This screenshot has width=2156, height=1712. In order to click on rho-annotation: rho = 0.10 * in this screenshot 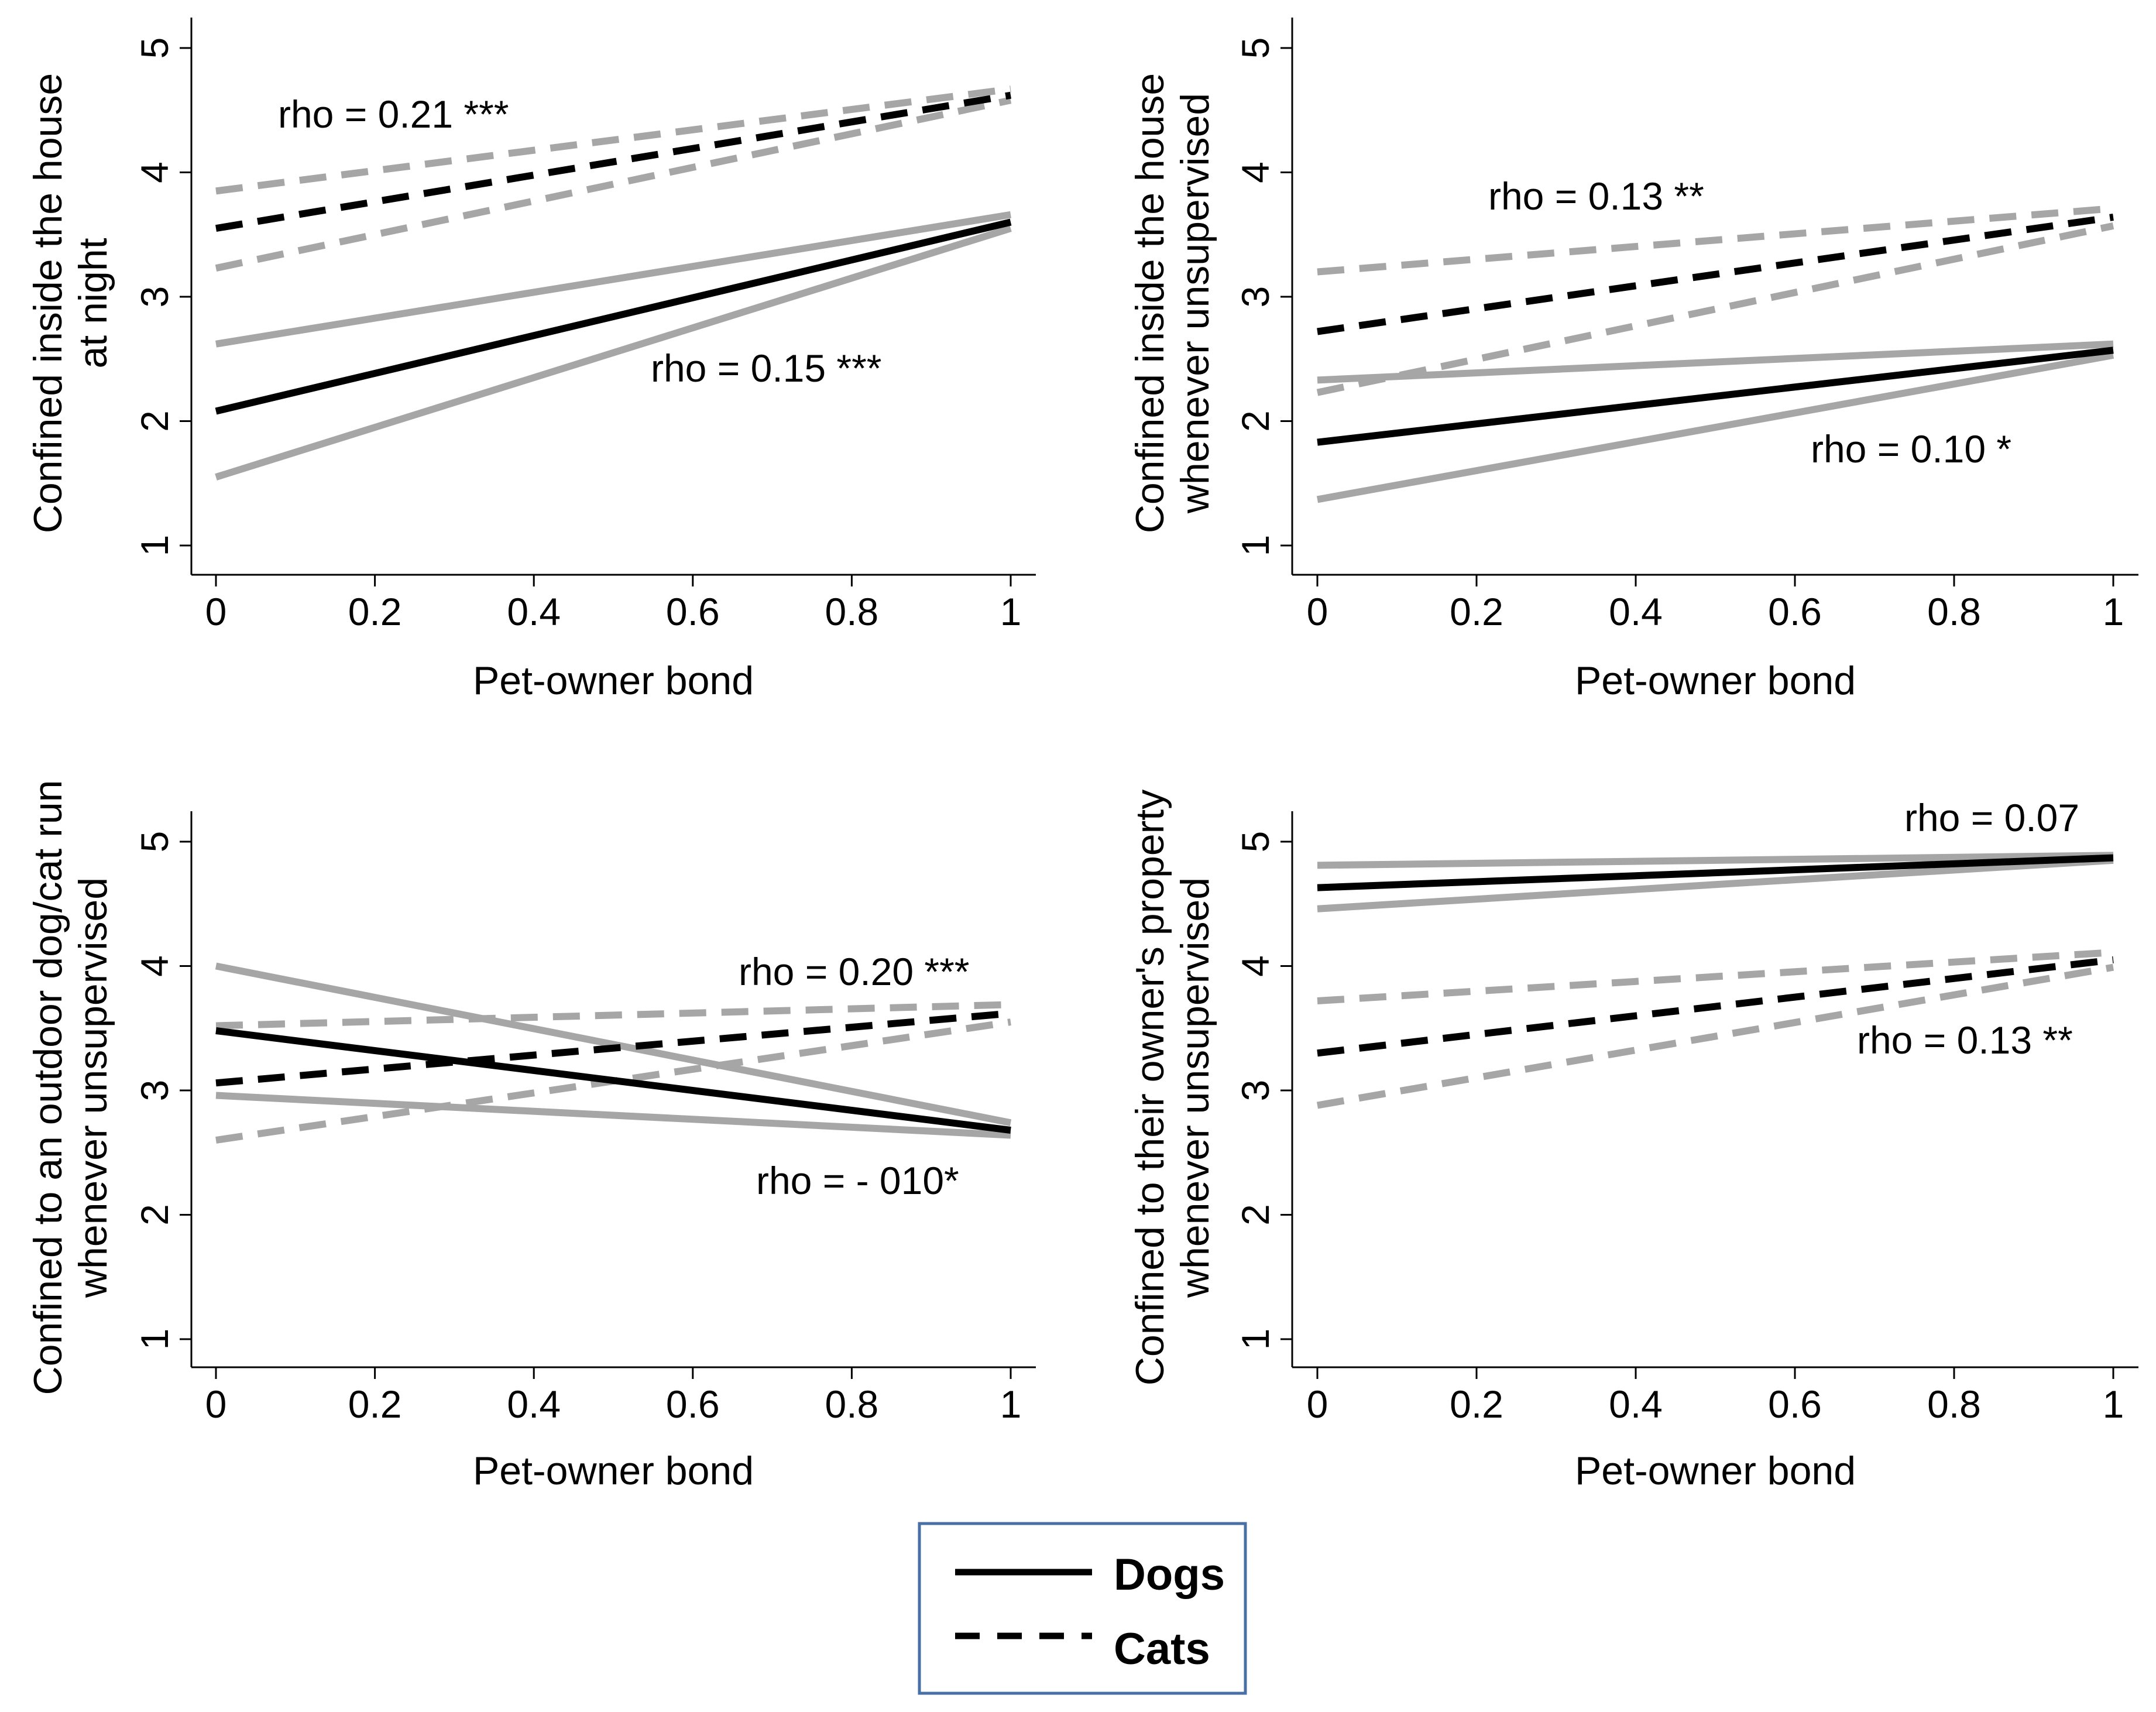, I will do `click(1911, 449)`.